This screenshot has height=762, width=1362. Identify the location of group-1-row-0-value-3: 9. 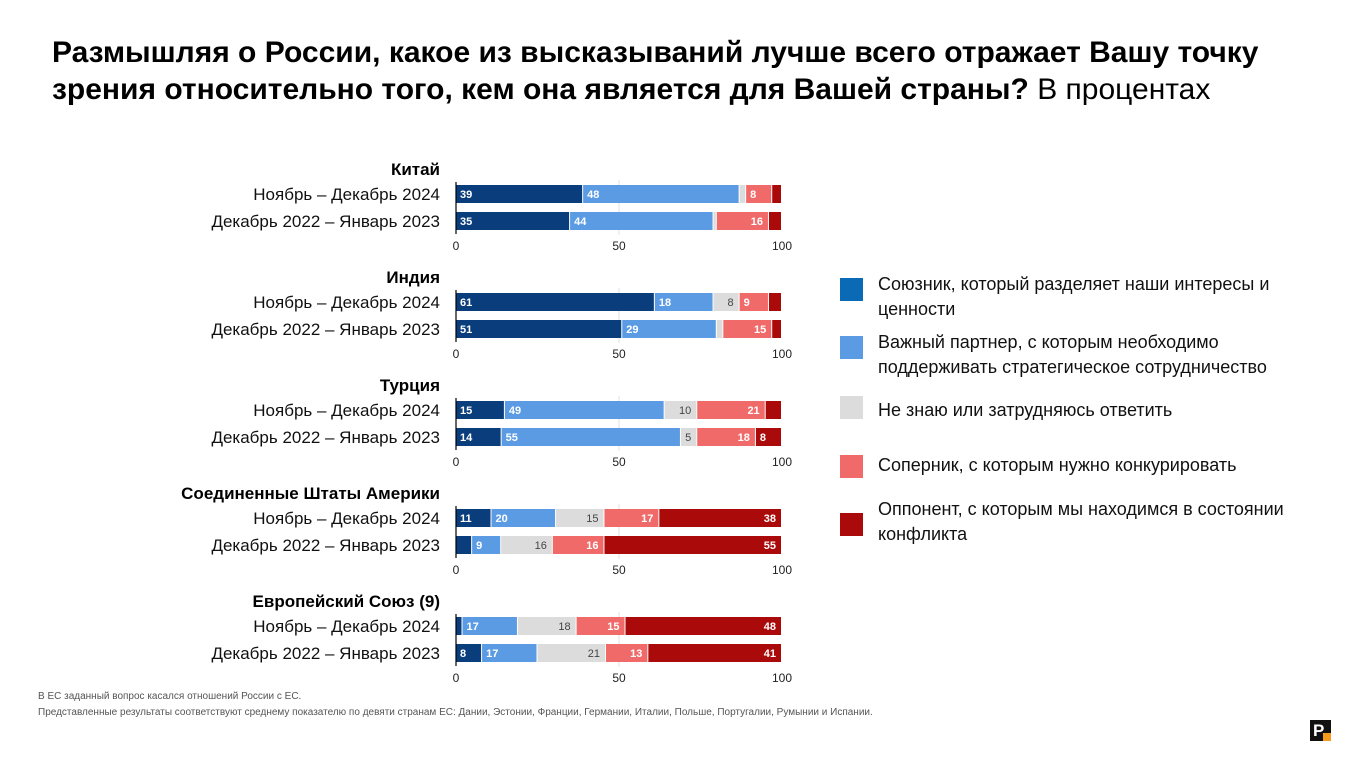
(747, 303).